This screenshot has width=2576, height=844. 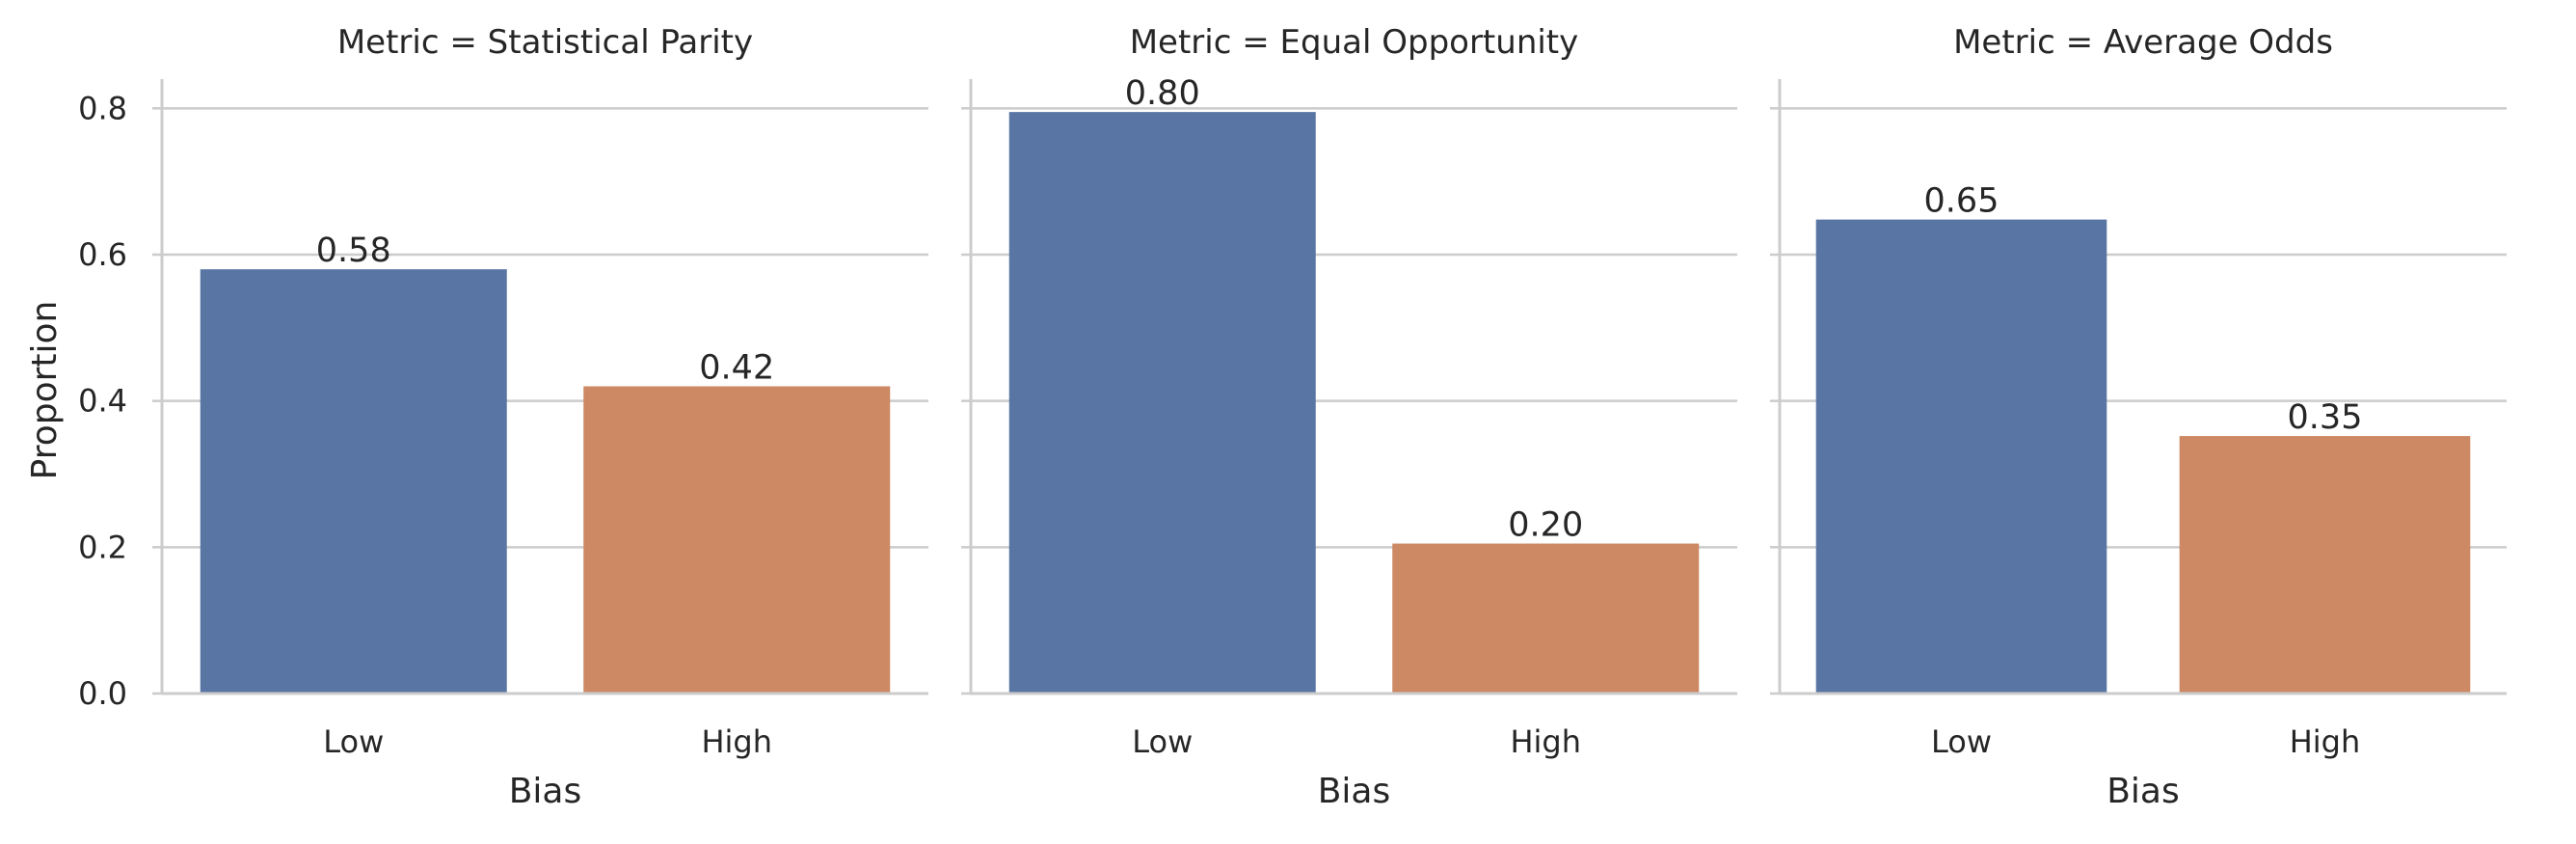 What do you see at coordinates (736, 368) in the screenshot?
I see `bar-value-label: 0.42` at bounding box center [736, 368].